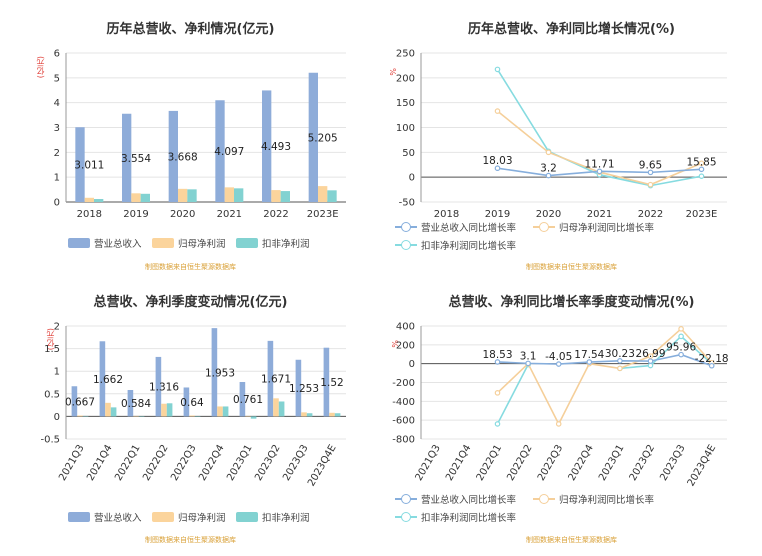 This screenshot has width=762, height=556. I want to click on y-tick-label: -50, so click(407, 203).